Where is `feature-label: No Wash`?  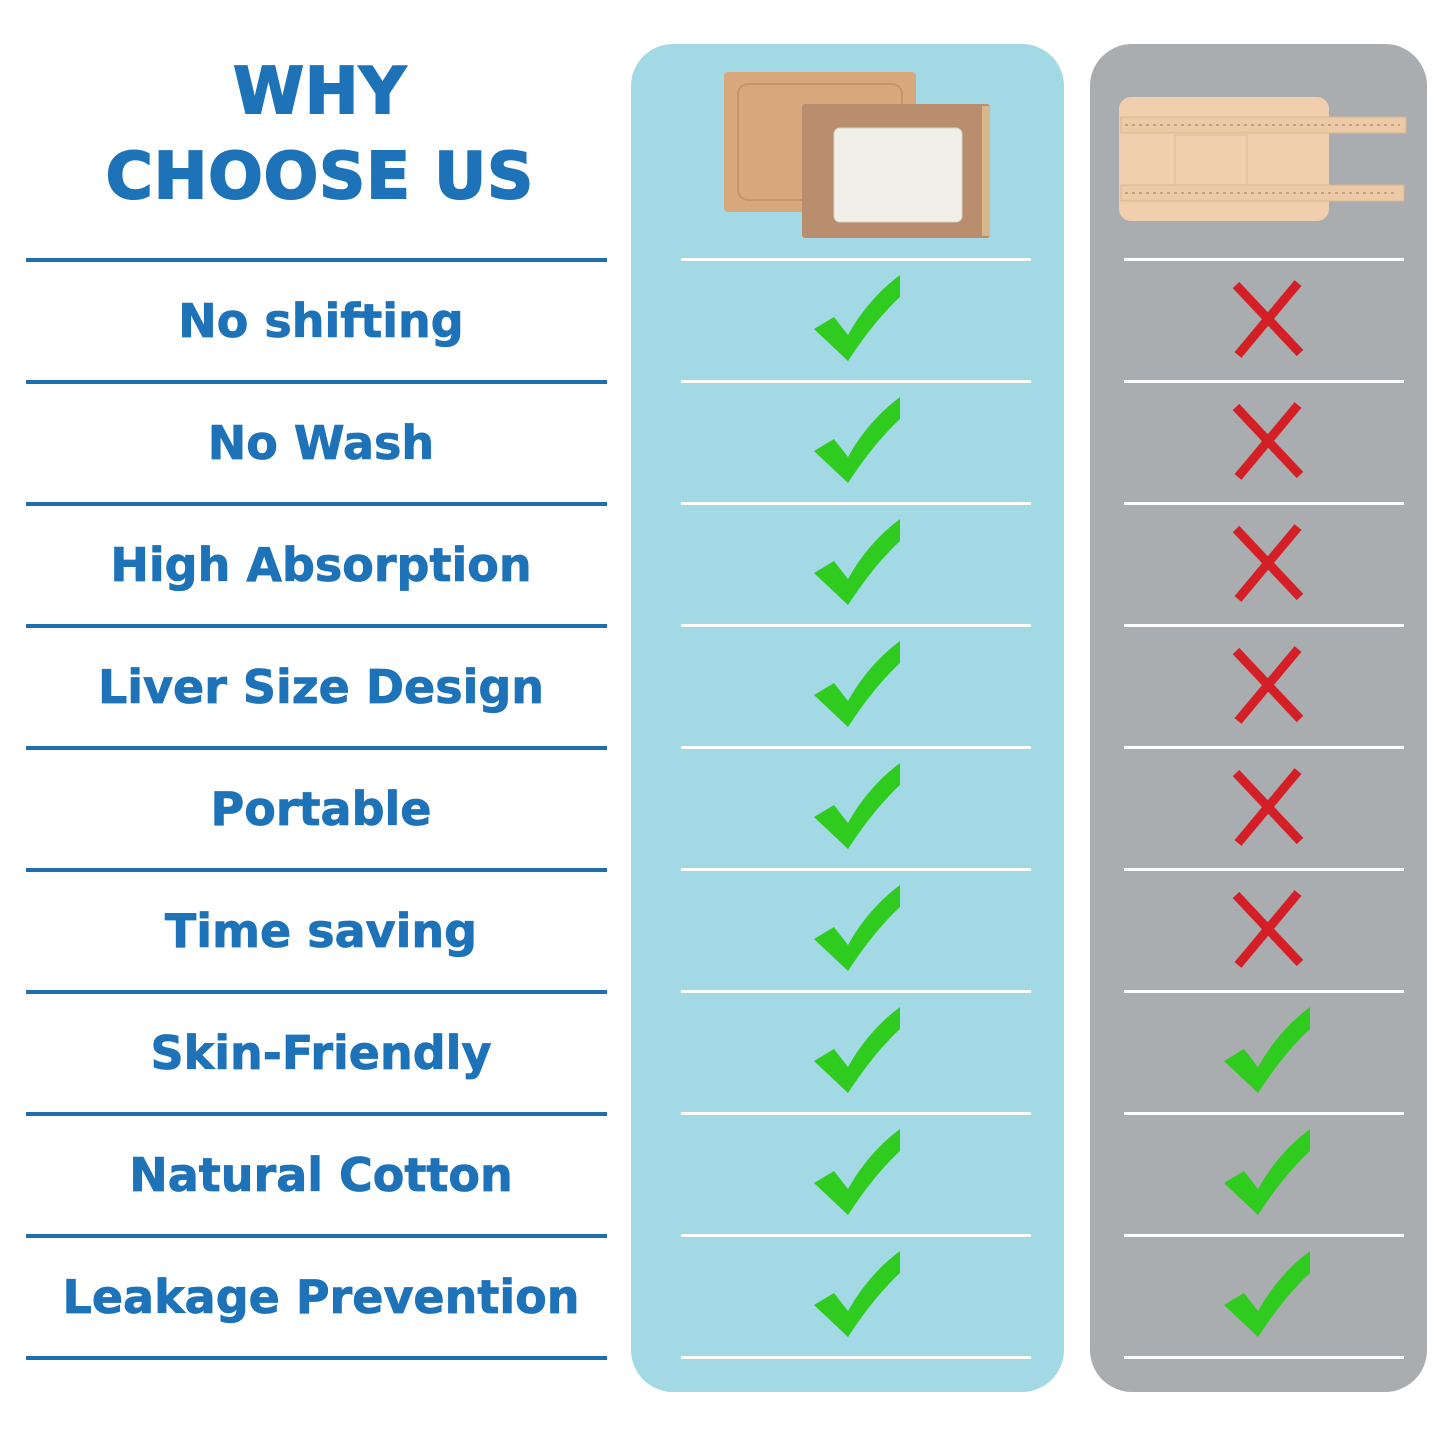 feature-label: No Wash is located at coordinates (321, 443).